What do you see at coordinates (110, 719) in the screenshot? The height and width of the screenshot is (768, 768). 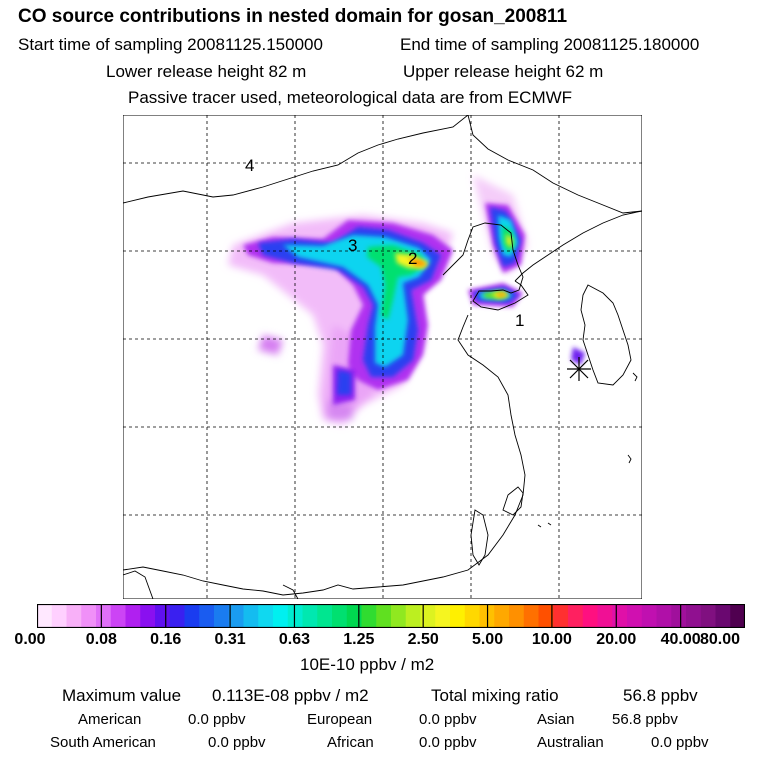 I see `region-american-name: American` at bounding box center [110, 719].